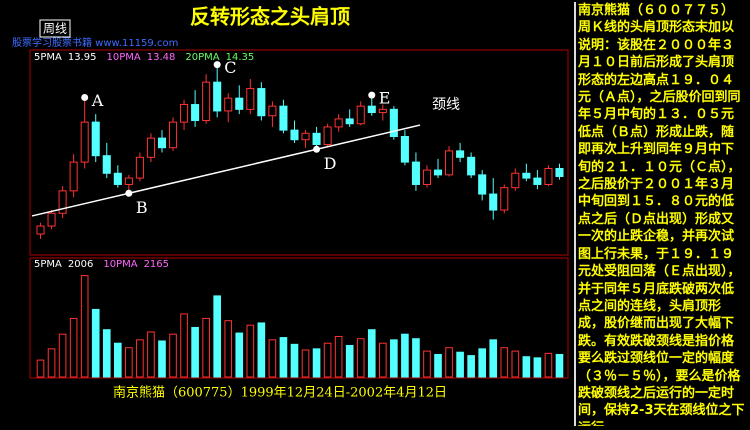  Describe the element at coordinates (230, 67) in the screenshot. I see `point-label: C` at that location.